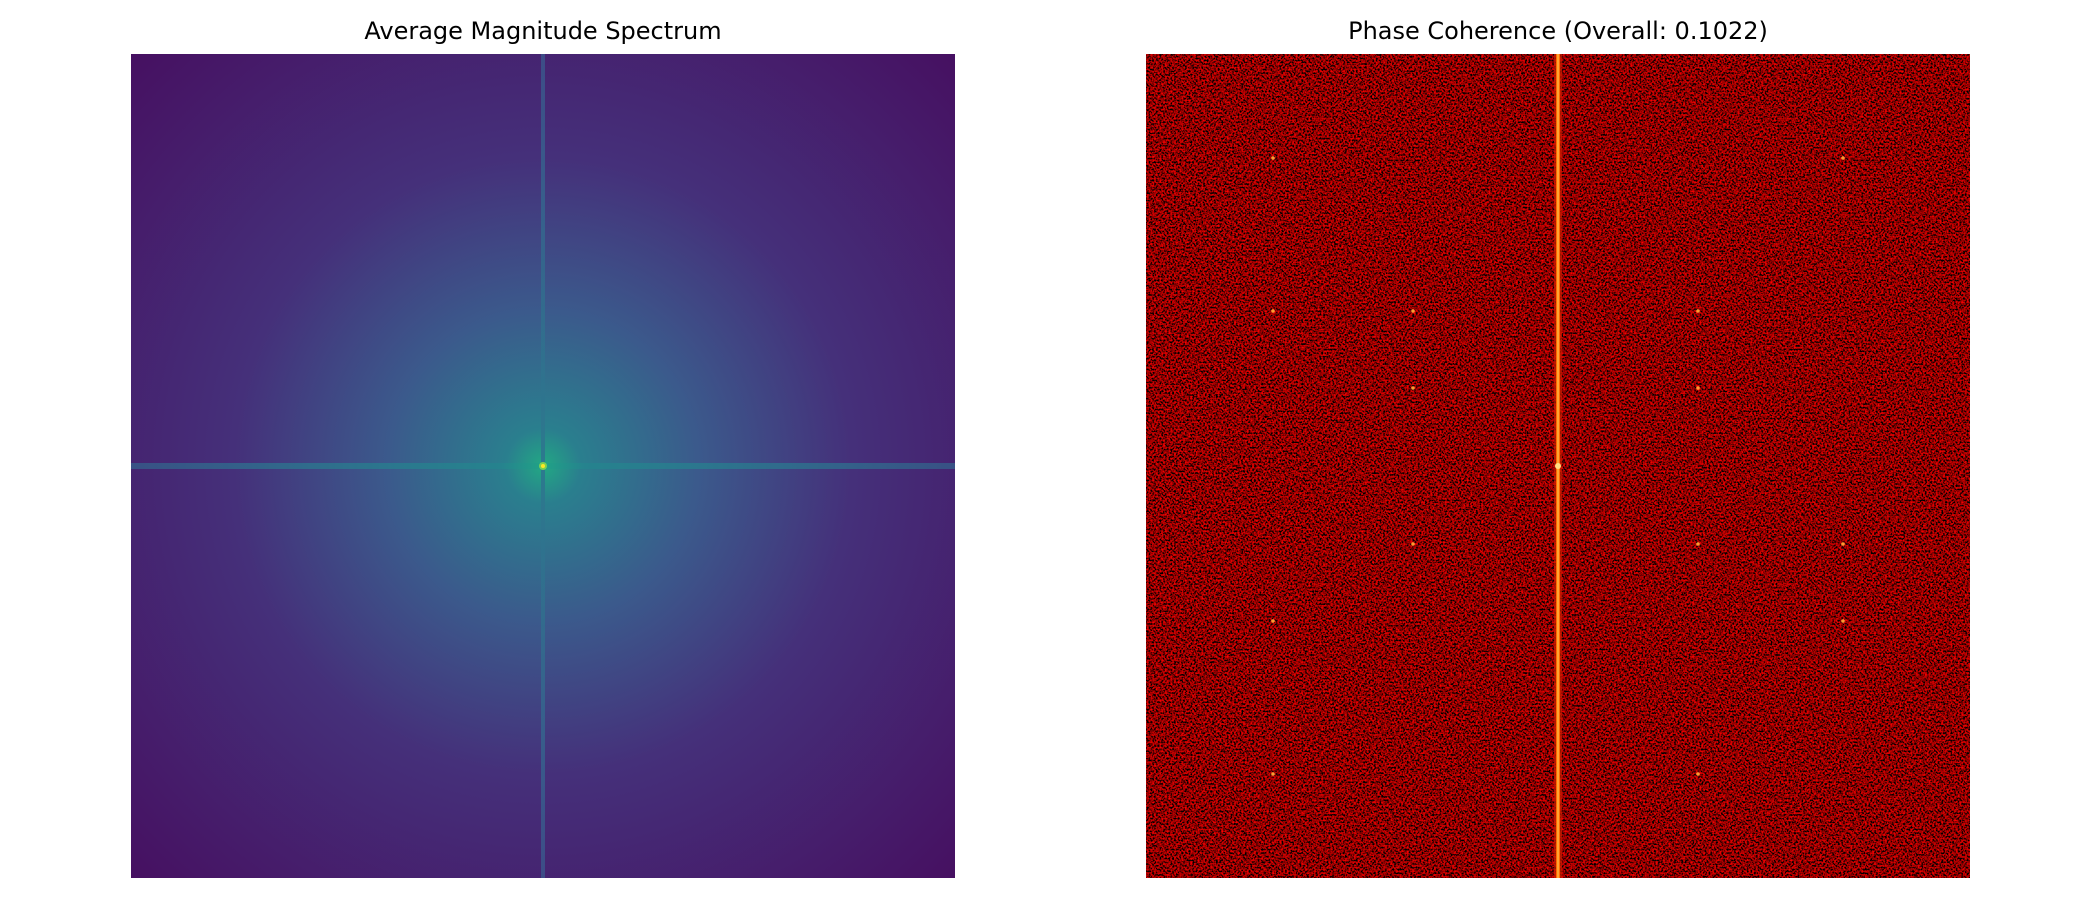 This screenshot has width=2100, height=900. Describe the element at coordinates (542, 31) in the screenshot. I see `panel-title: Average Magnitude Spectrum` at that location.